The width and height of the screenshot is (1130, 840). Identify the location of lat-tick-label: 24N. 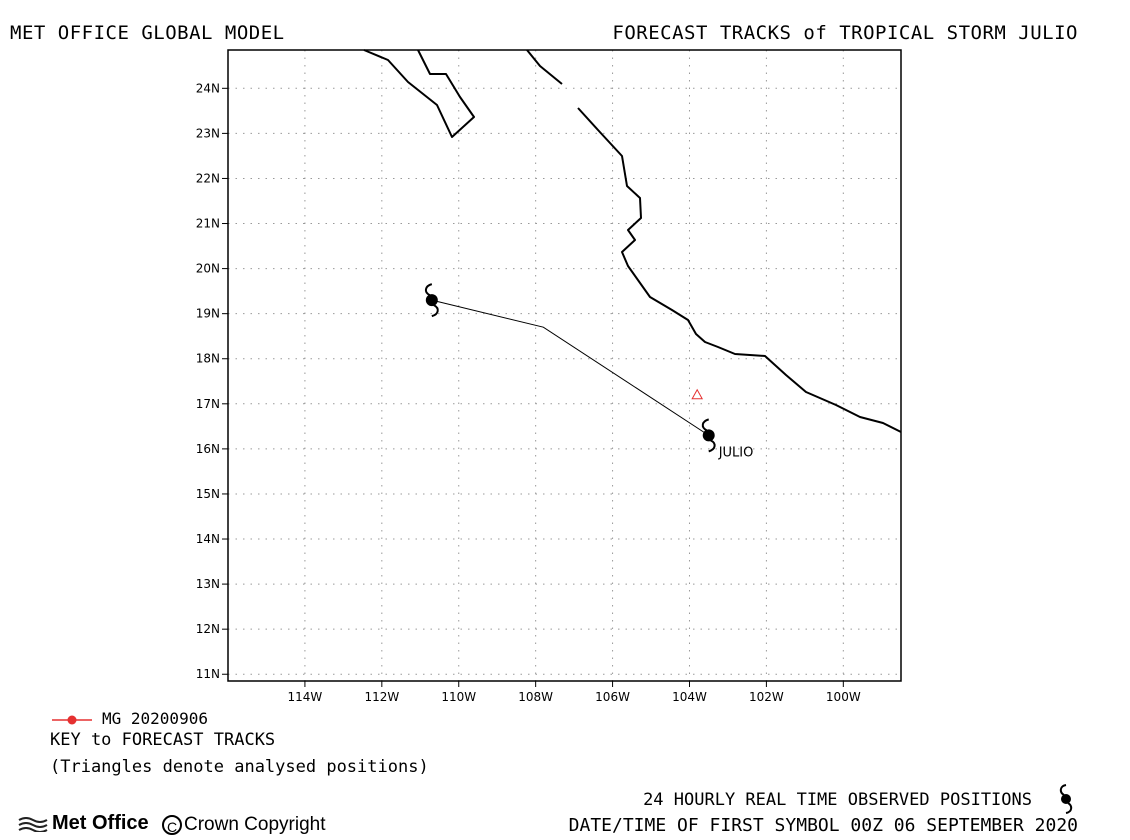
(208, 88).